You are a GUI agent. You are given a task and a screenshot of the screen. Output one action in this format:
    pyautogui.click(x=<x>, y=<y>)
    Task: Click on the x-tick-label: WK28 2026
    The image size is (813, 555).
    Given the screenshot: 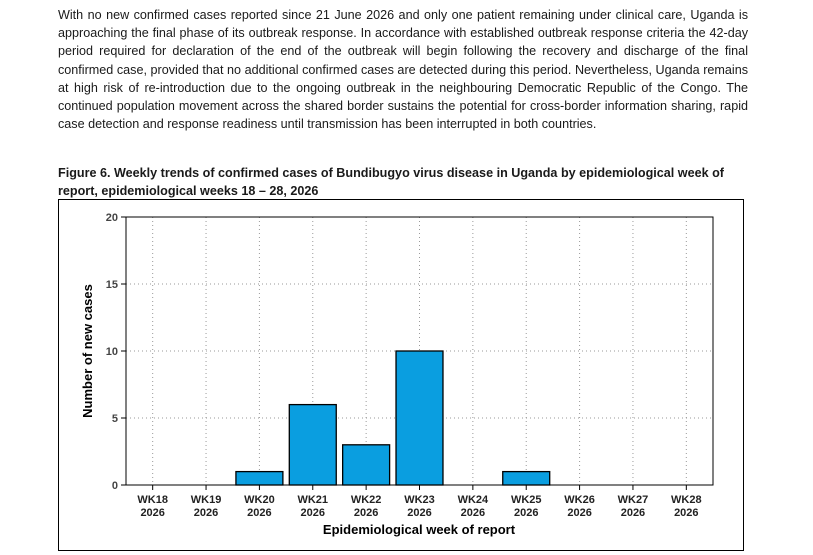 What is the action you would take?
    pyautogui.click(x=686, y=506)
    